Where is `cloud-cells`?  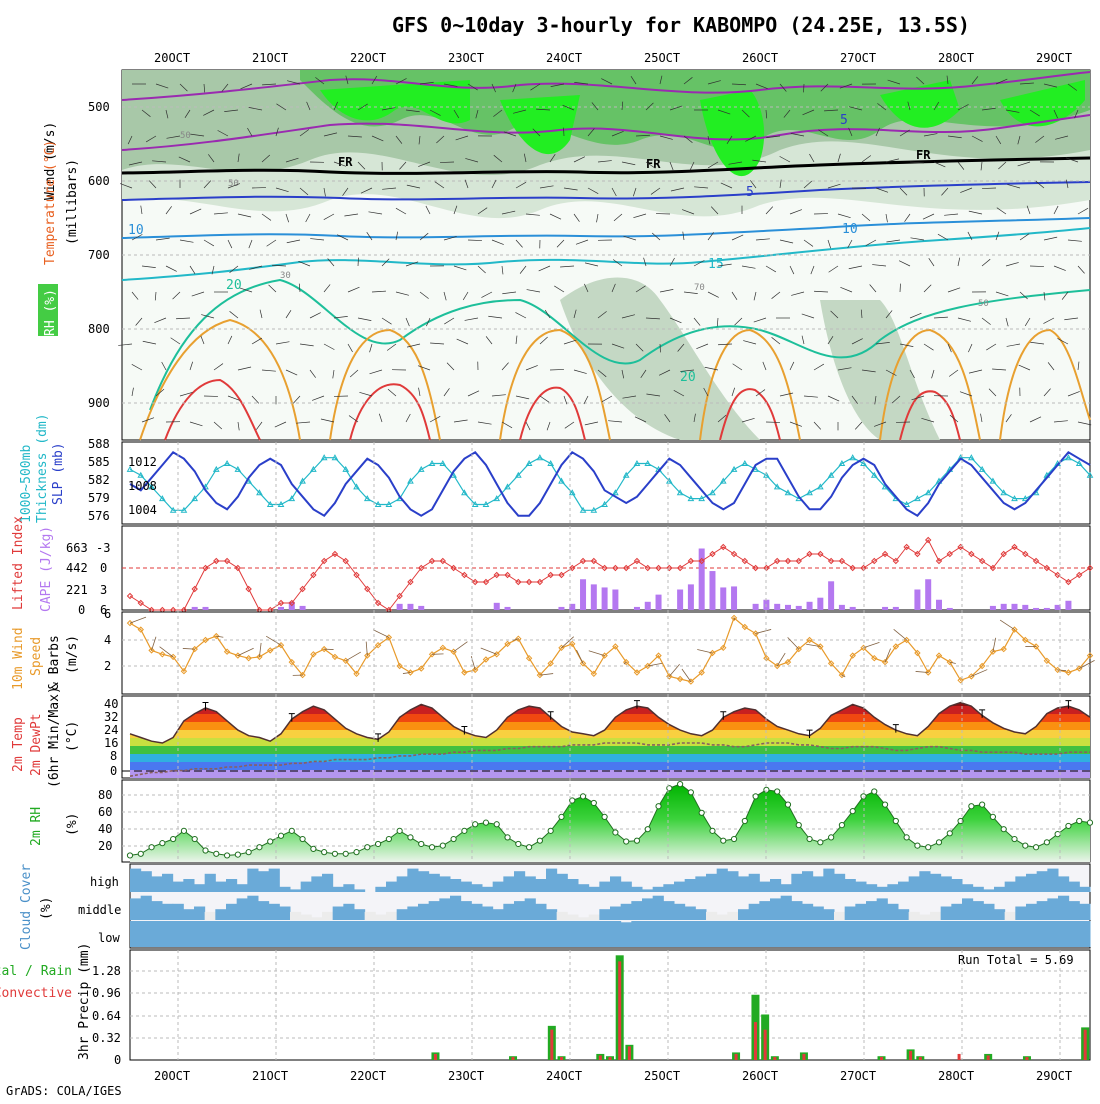
cloud-cells is located at coordinates (610, 908).